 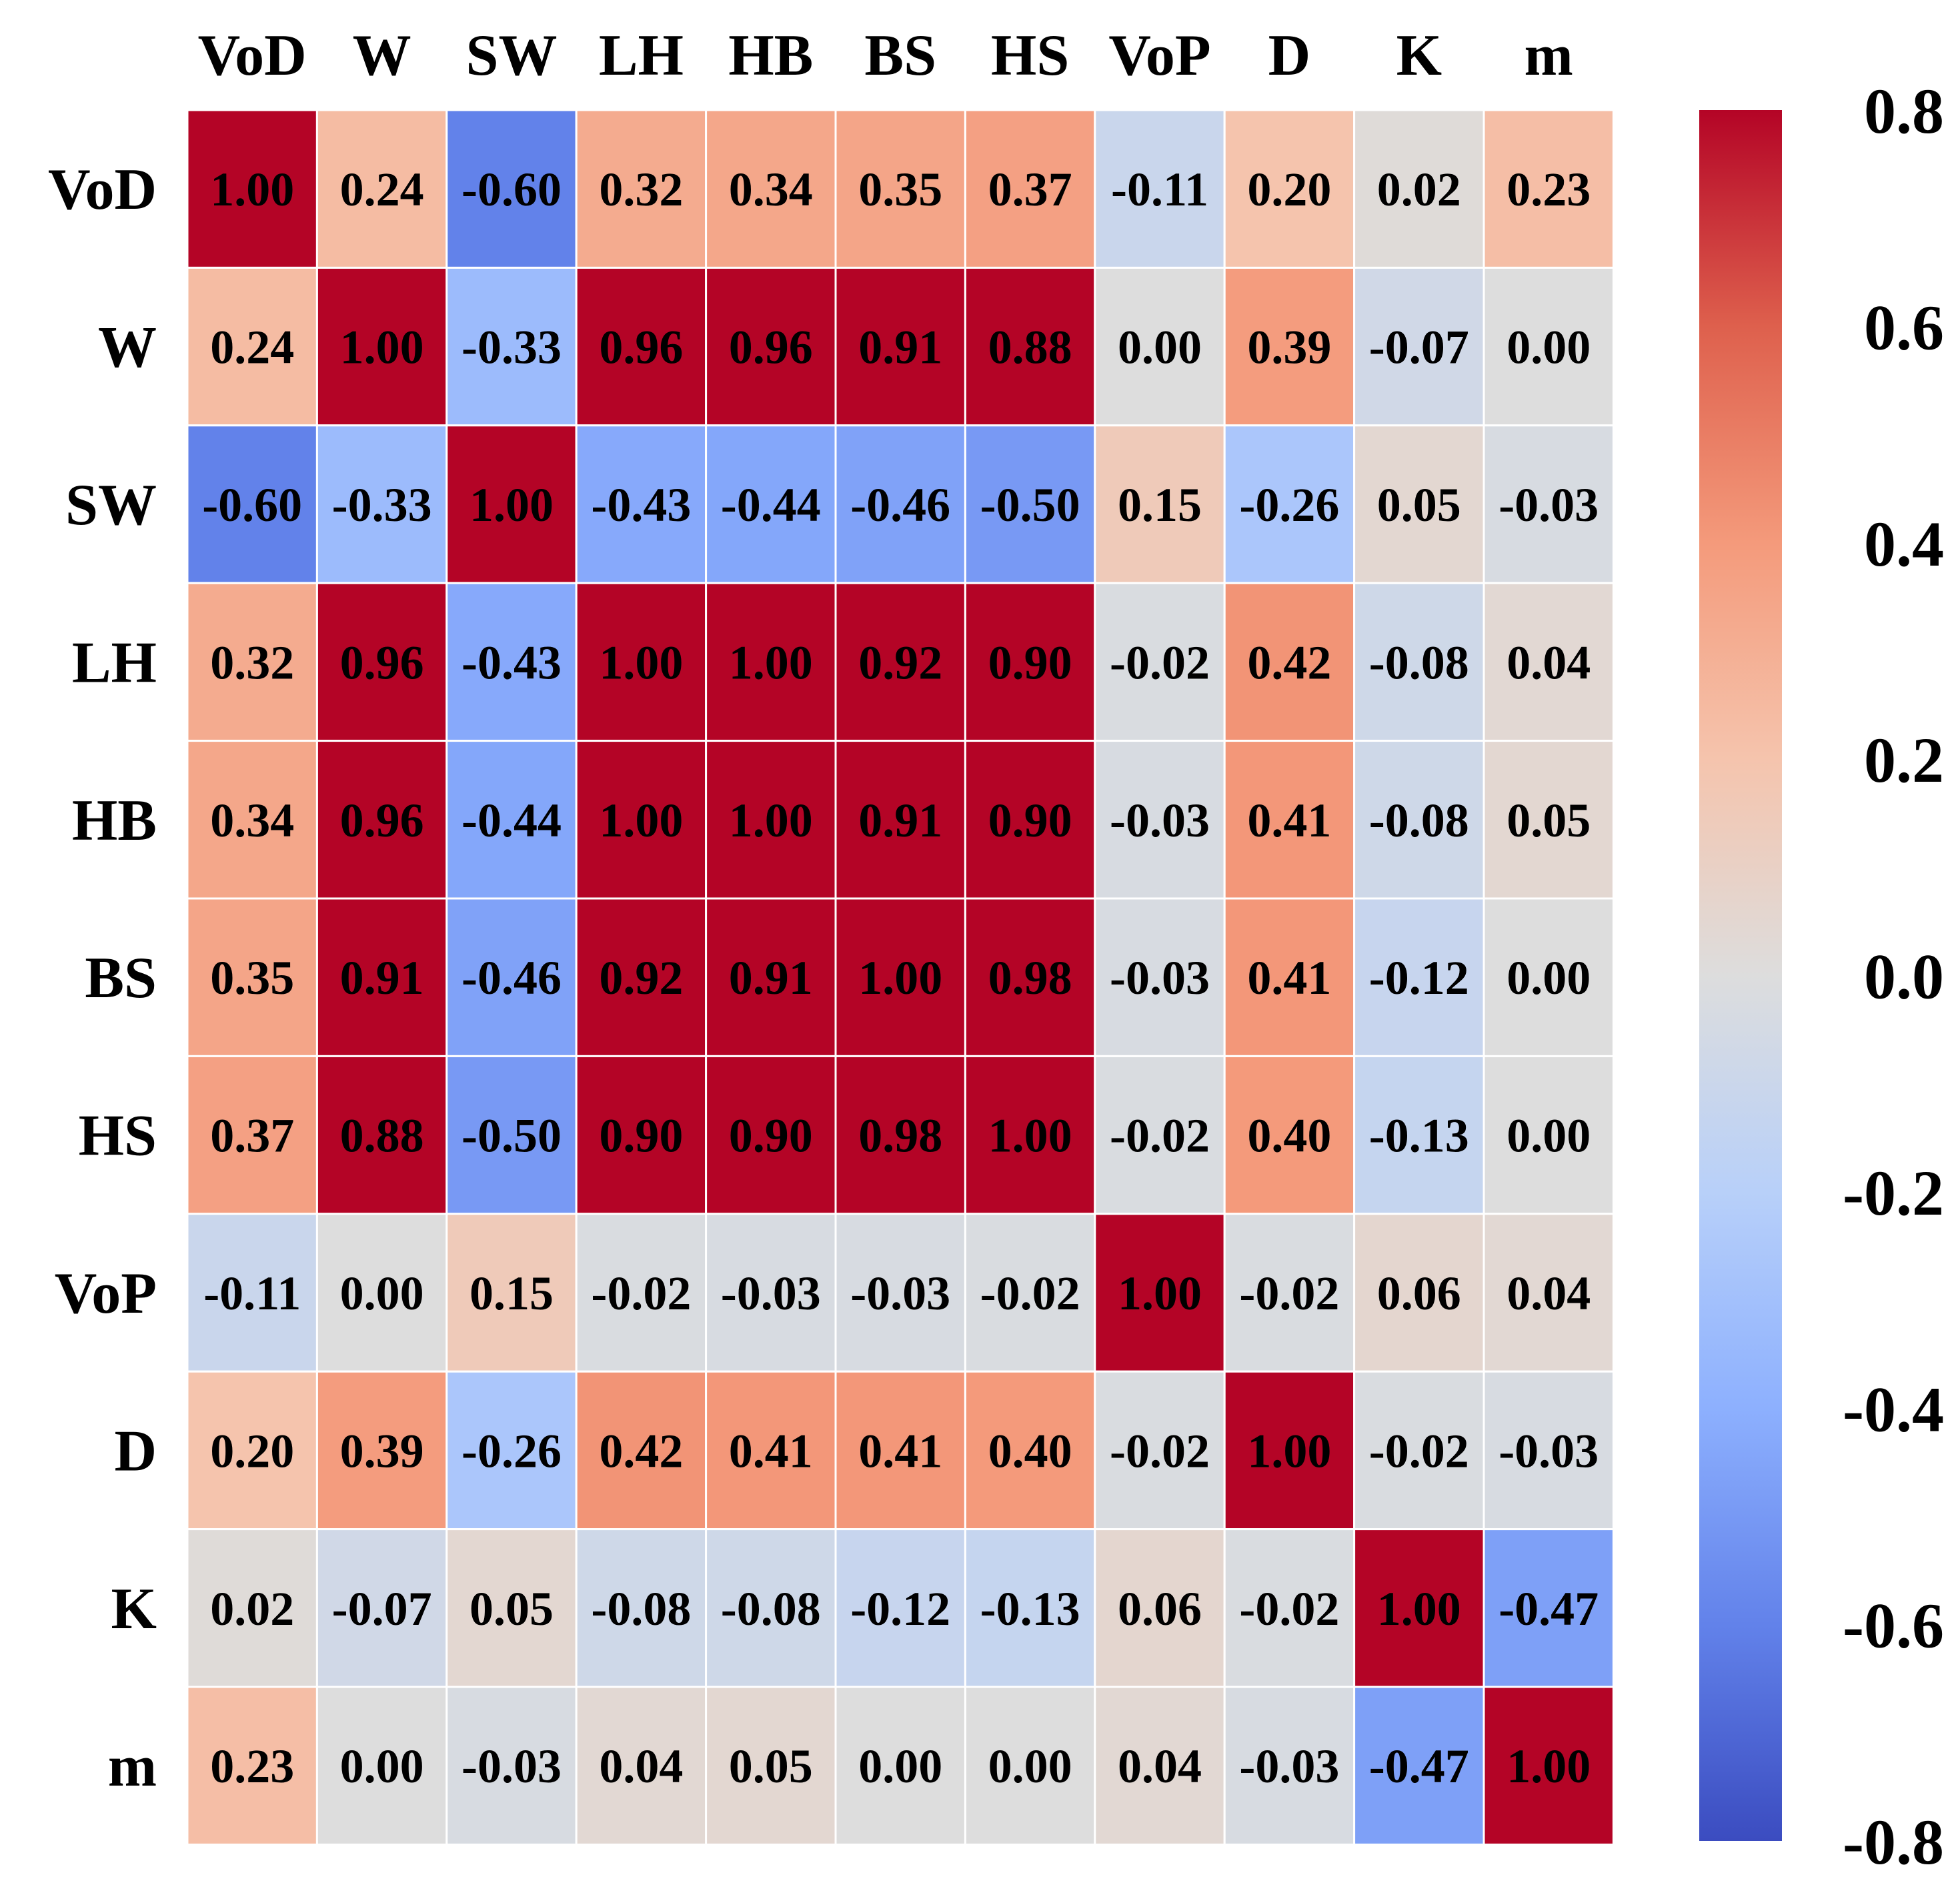 I want to click on heatmap-cell-K-m, so click(x=1549, y=1608).